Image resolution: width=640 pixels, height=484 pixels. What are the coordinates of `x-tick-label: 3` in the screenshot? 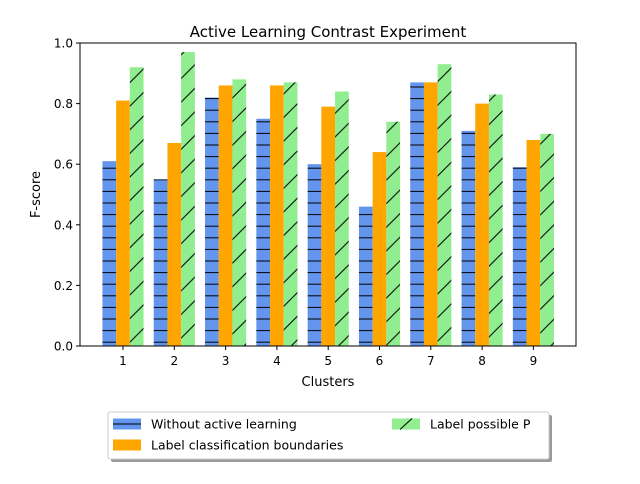 It's located at (226, 361).